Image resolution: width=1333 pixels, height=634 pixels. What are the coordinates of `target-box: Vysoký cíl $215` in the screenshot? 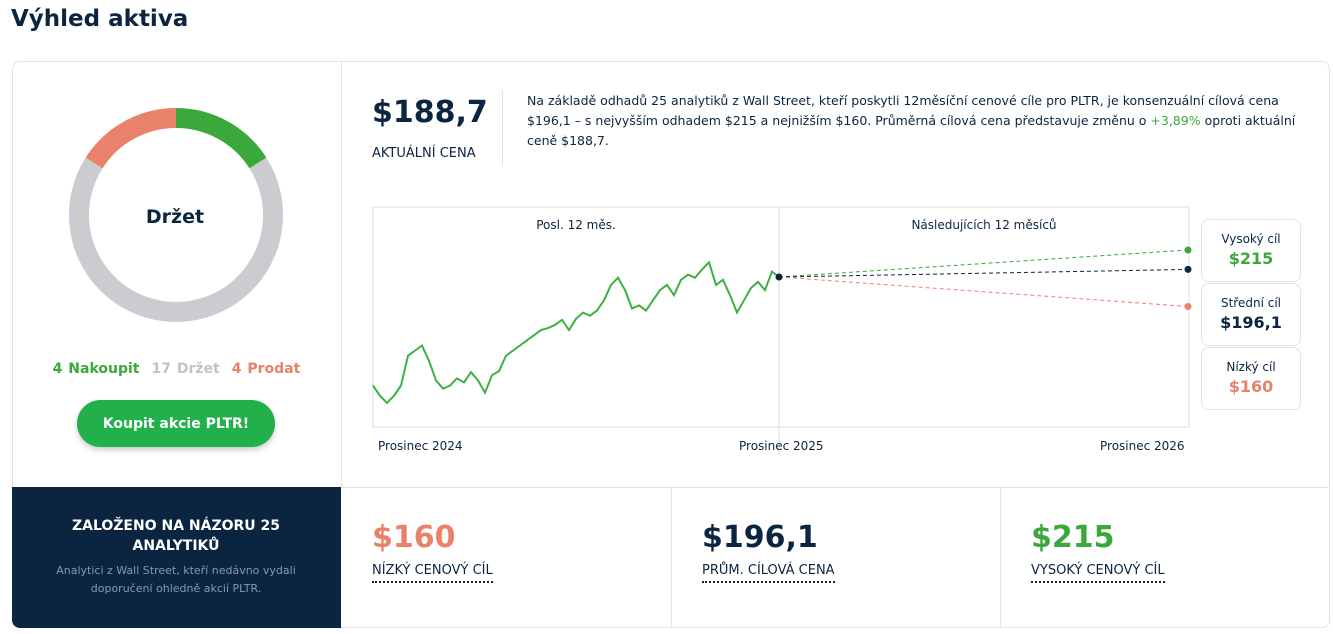 It's located at (1251, 250).